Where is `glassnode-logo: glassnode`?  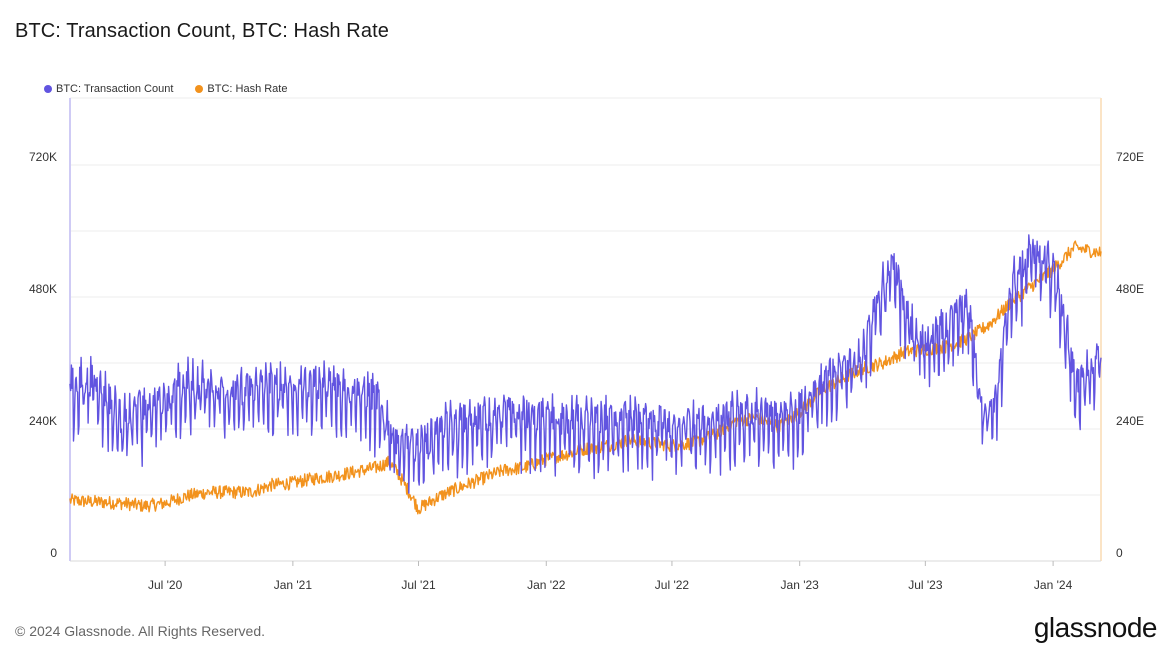 glassnode-logo: glassnode is located at coordinates (1095, 627).